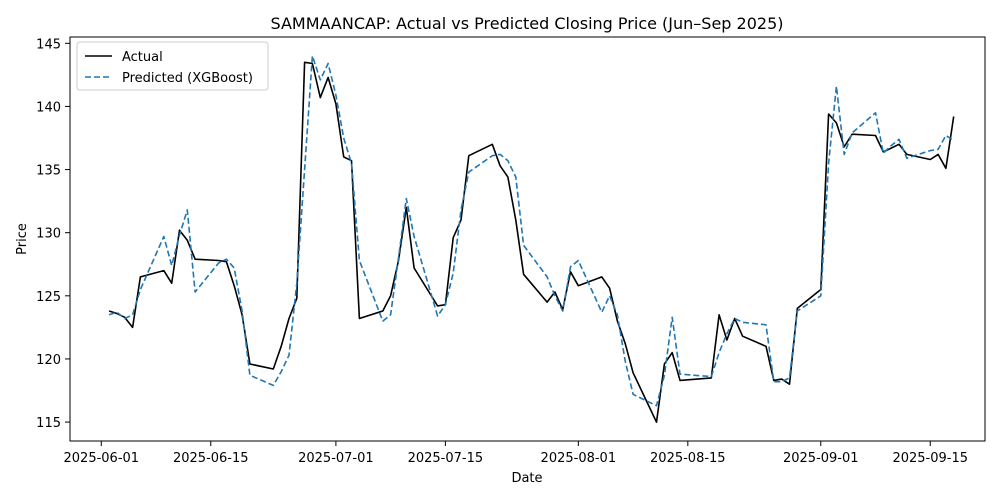 This screenshot has height=500, width=1000. Describe the element at coordinates (48, 297) in the screenshot. I see `y-tick-label: 125` at that location.